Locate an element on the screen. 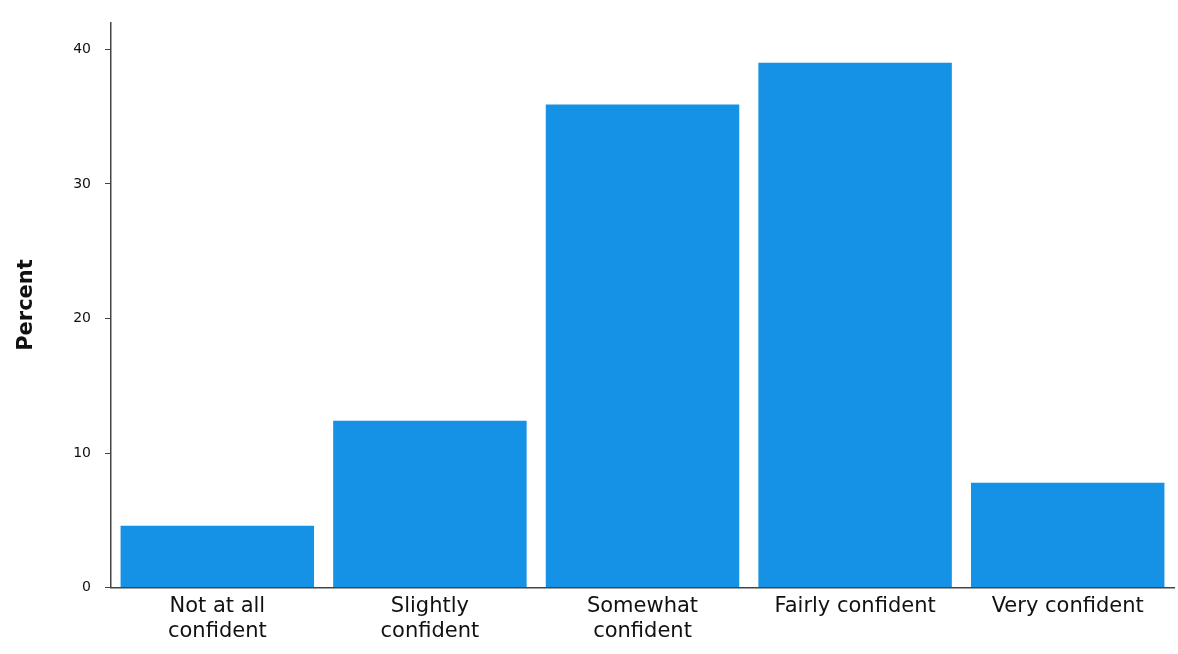  y-tick-label: 10 is located at coordinates (82, 451).